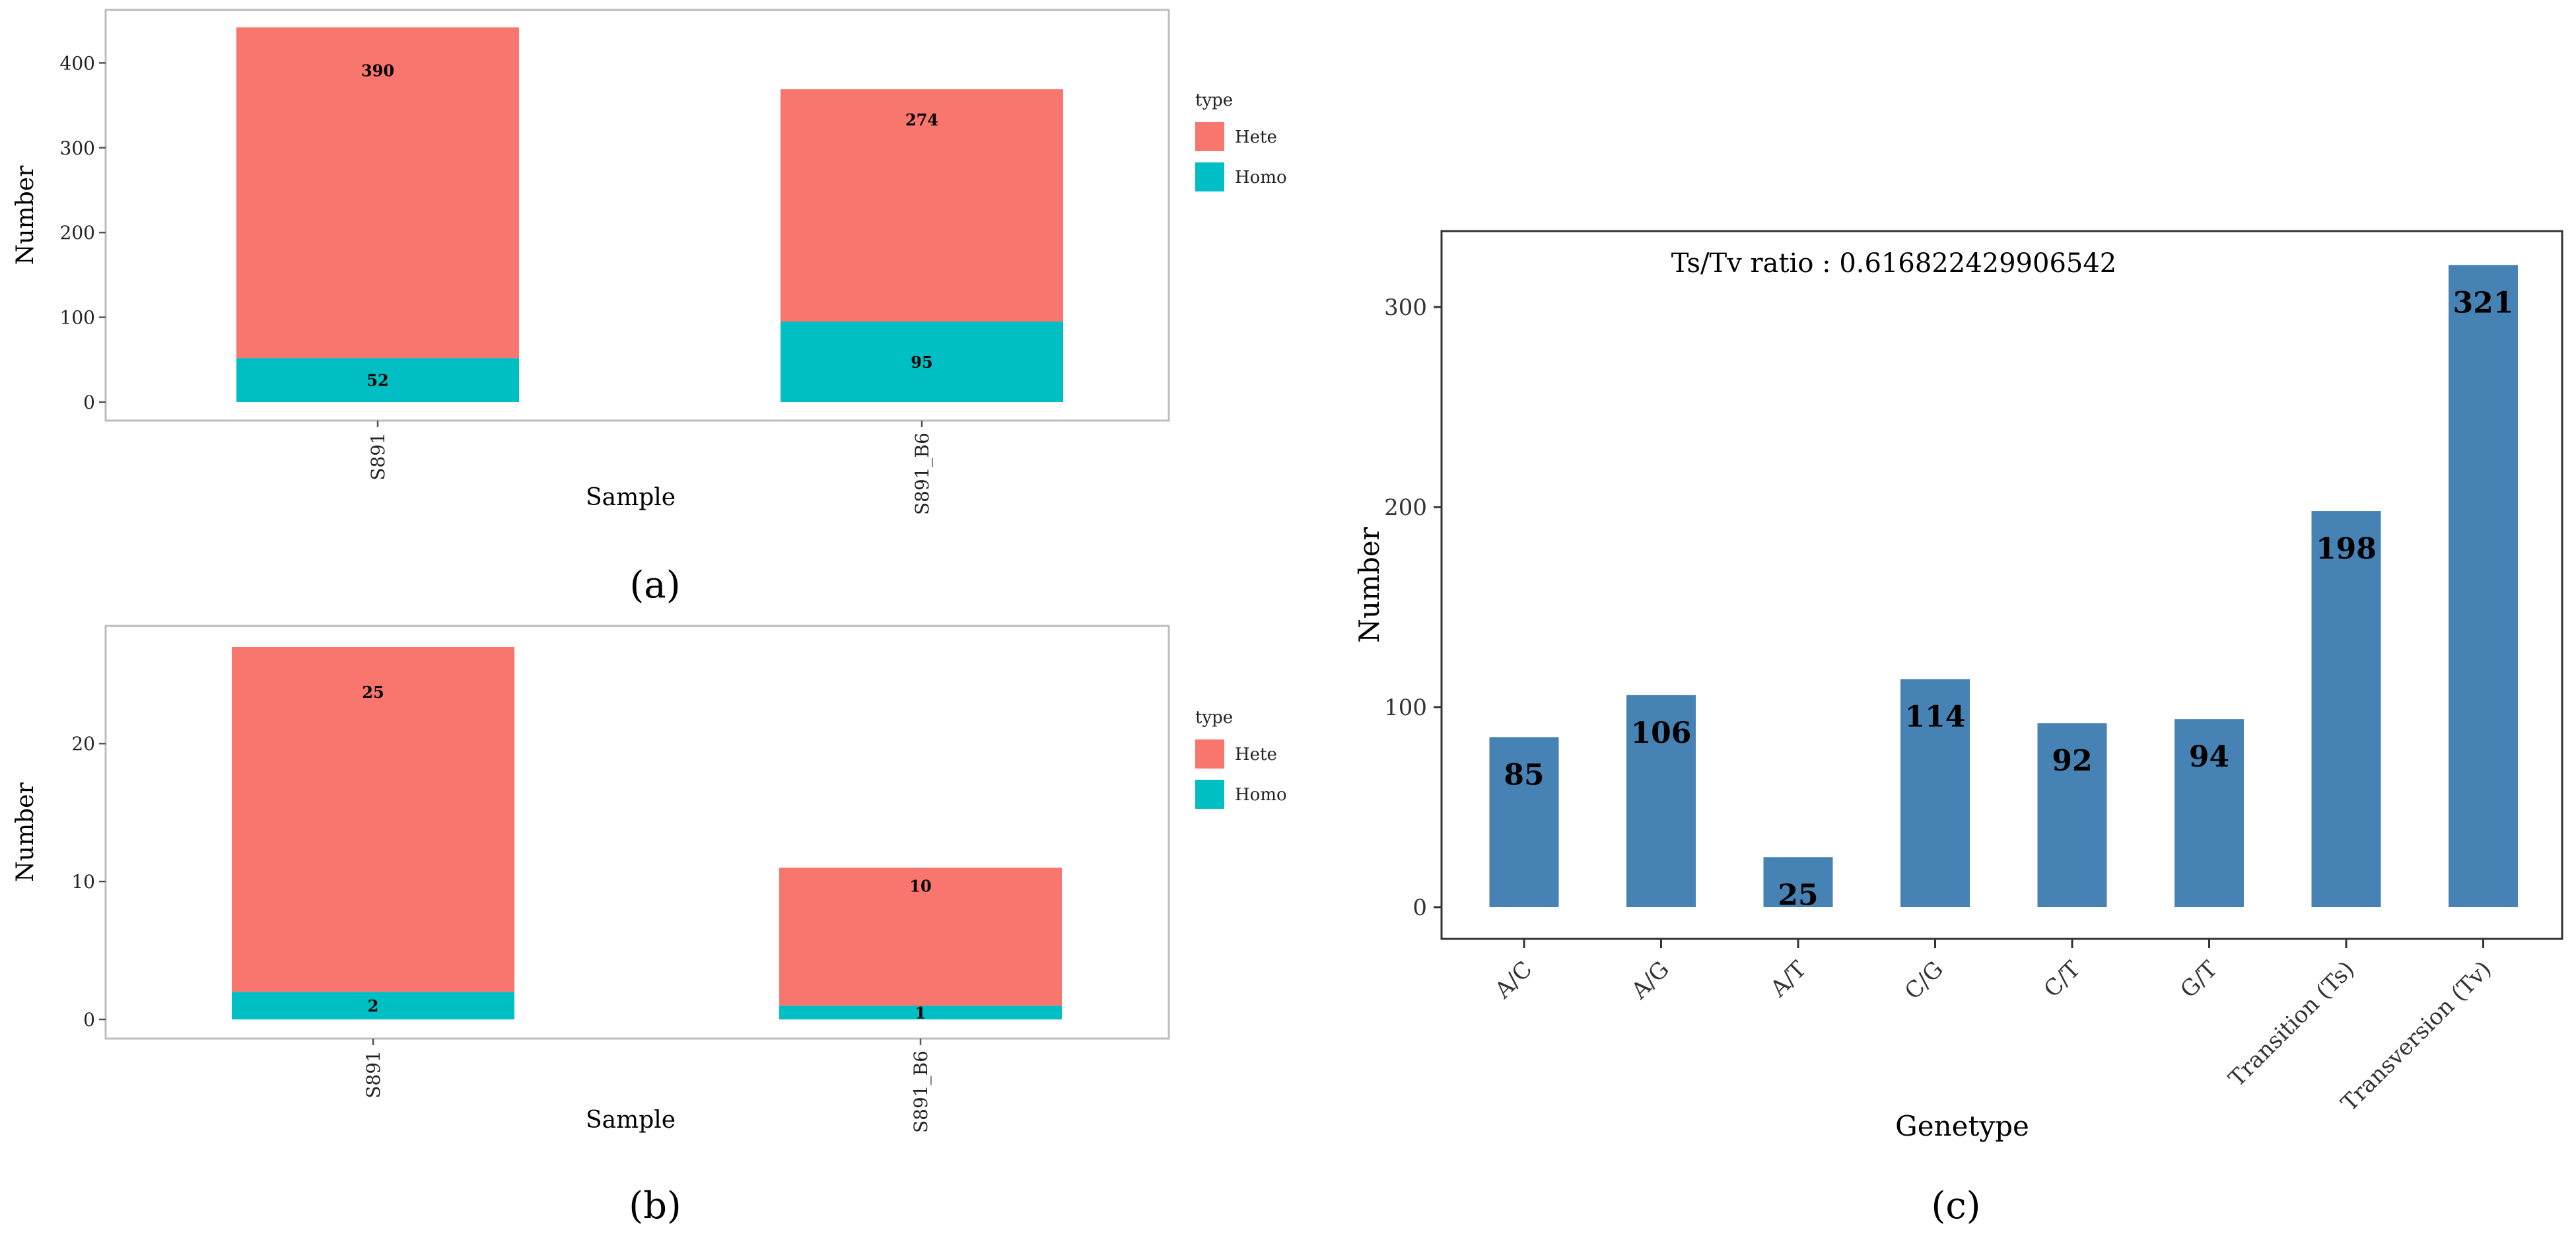 This screenshot has height=1234, width=2576. Describe the element at coordinates (1925, 980) in the screenshot. I see `x-tick-label: C/G` at that location.